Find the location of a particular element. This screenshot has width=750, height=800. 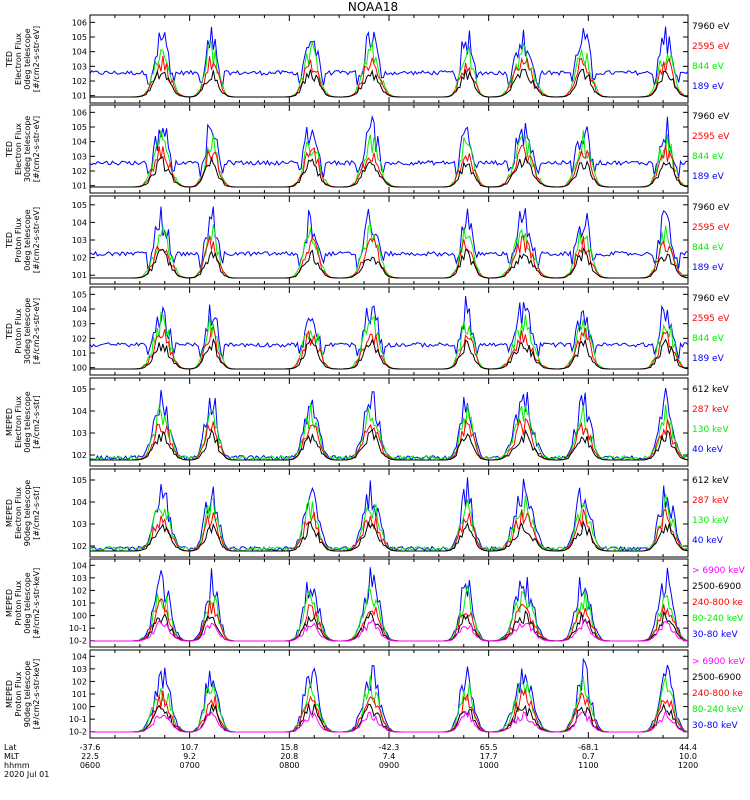

y-tick-label: 106 is located at coordinates (79, 22).